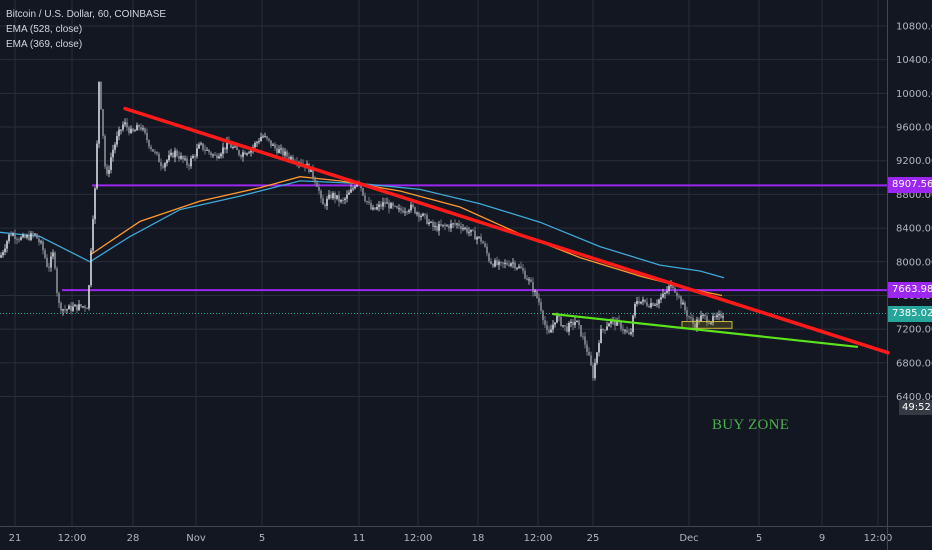 This screenshot has width=932, height=550. Describe the element at coordinates (44, 44) in the screenshot. I see `ema-369-label: EMA (369, close)` at that location.